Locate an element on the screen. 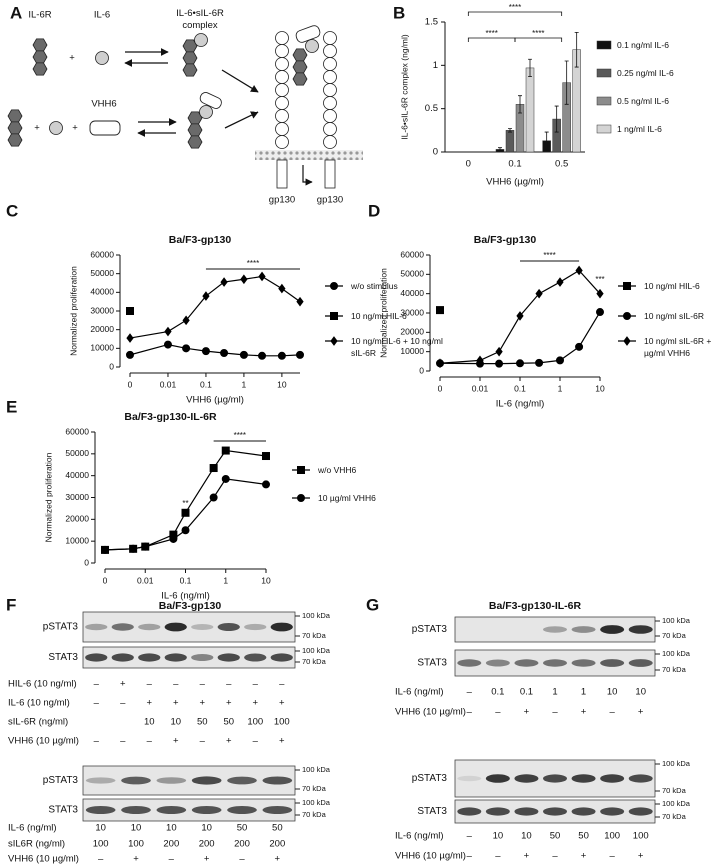 This screenshot has height=867, width=713. annotation: **** is located at coordinates (253, 263).